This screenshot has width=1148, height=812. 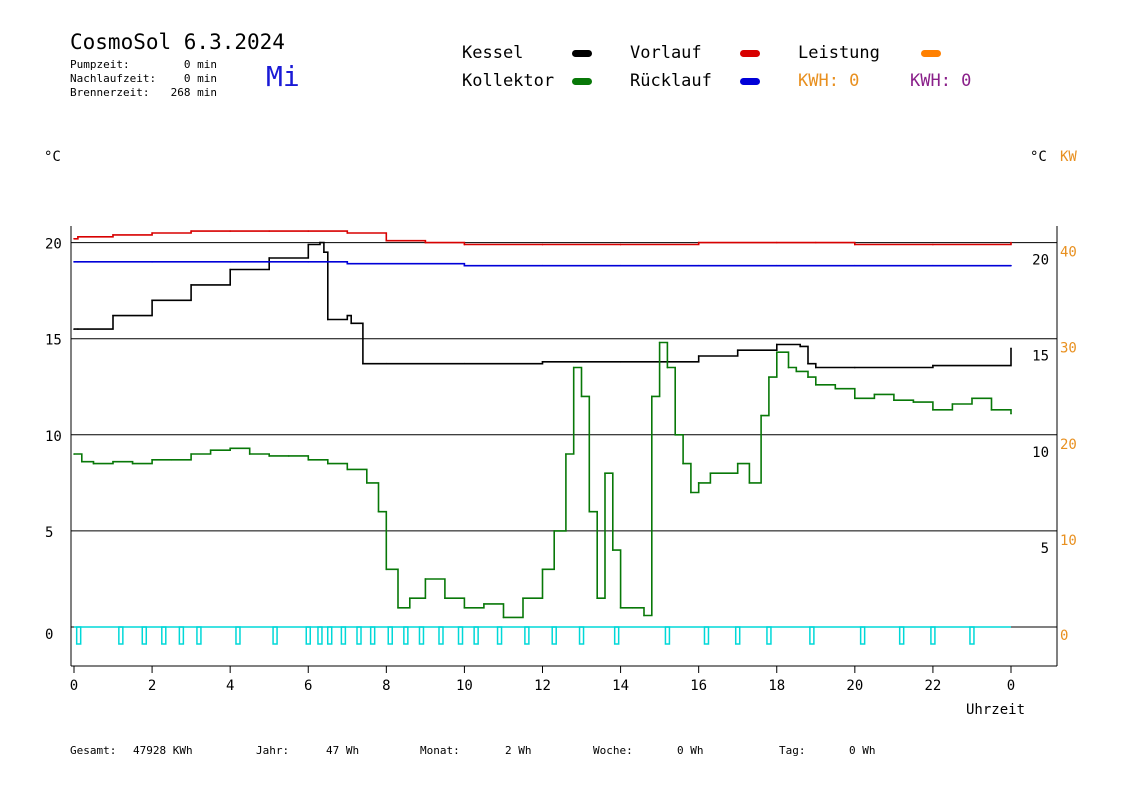 I want to click on x-tick-label: 6, so click(x=308, y=686).